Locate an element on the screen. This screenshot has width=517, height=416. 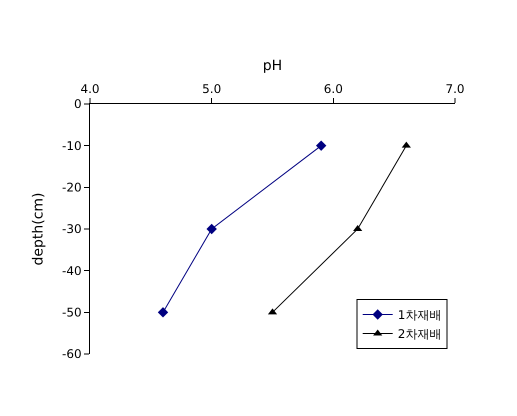
y-tick-label: -20 is located at coordinates (72, 187).